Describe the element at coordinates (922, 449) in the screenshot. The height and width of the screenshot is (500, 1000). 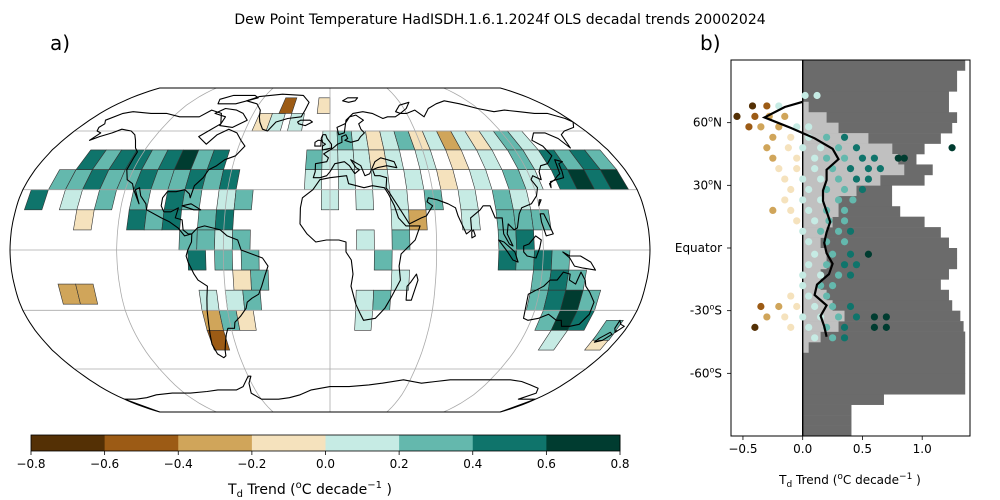
I see `zonal-x-tick-label: 1.0` at that location.